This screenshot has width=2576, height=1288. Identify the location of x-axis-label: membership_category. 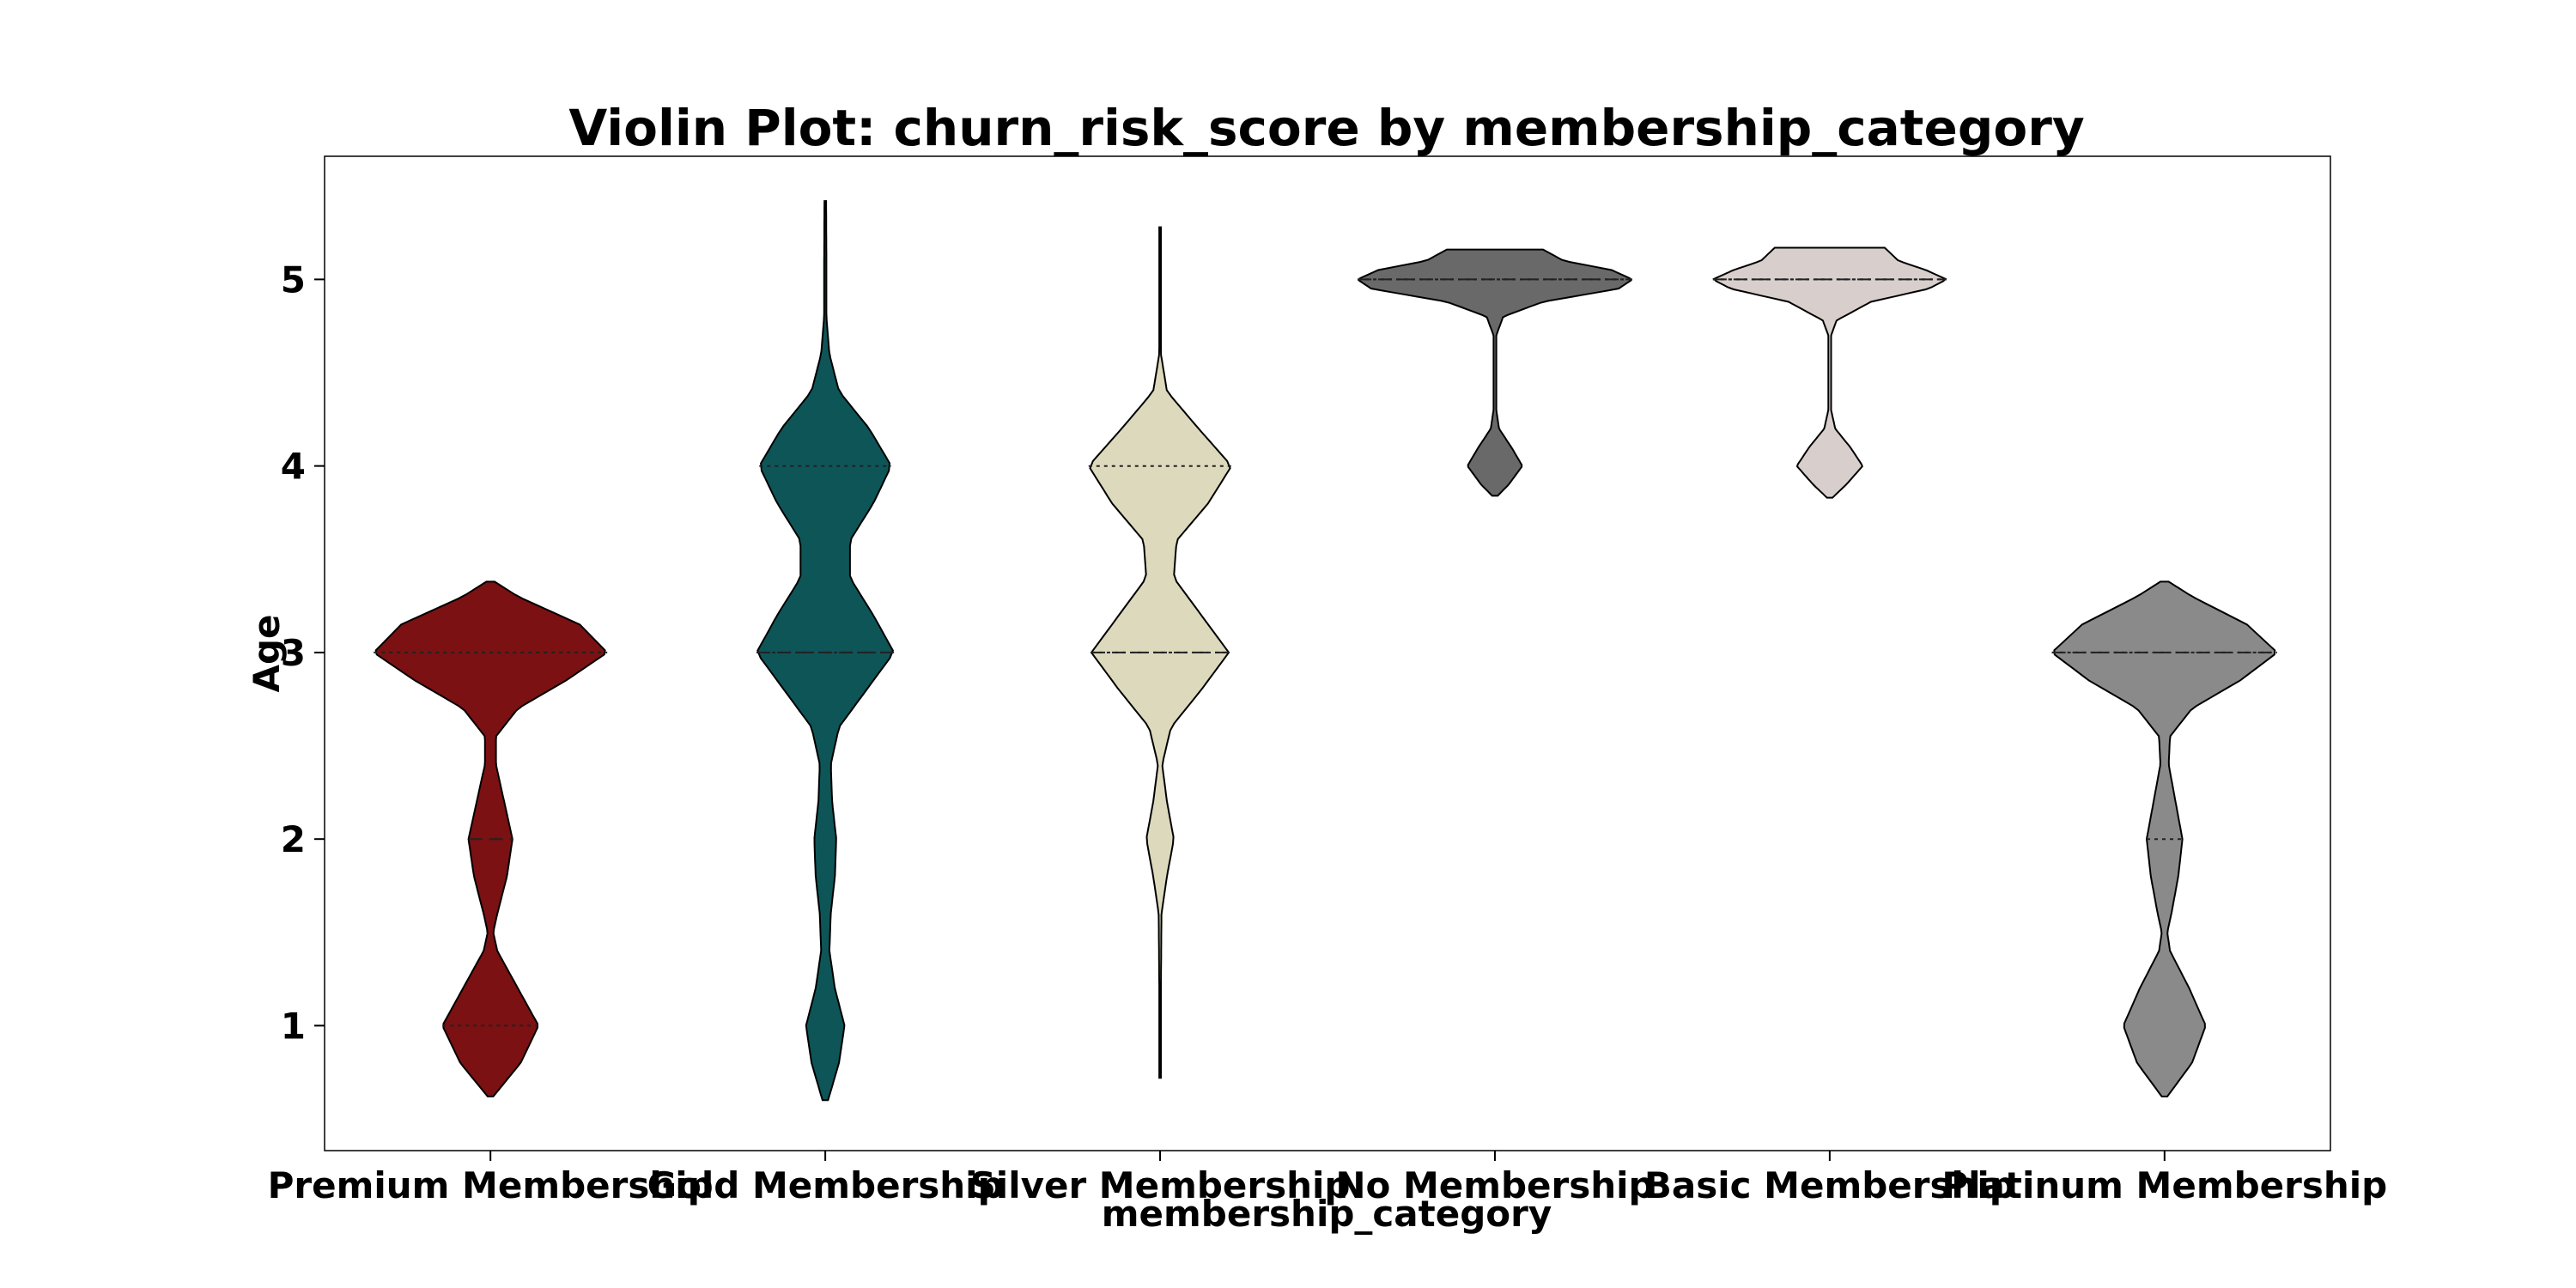
(1327, 1214).